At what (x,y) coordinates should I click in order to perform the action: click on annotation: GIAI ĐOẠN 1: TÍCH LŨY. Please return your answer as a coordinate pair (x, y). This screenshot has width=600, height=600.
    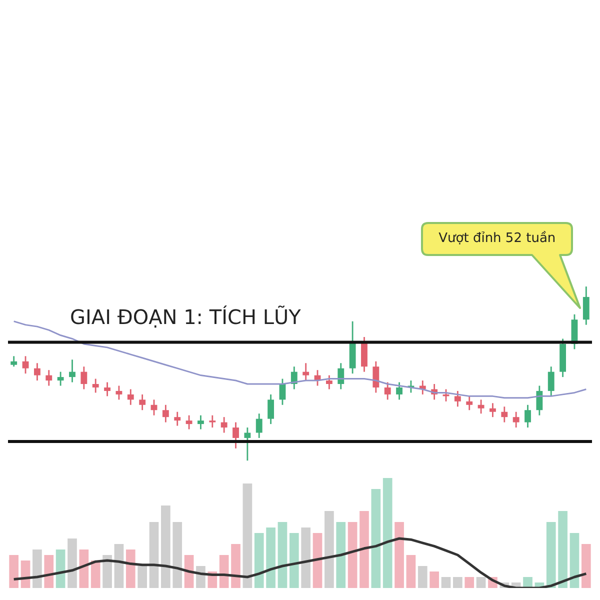
    Looking at the image, I should click on (186, 317).